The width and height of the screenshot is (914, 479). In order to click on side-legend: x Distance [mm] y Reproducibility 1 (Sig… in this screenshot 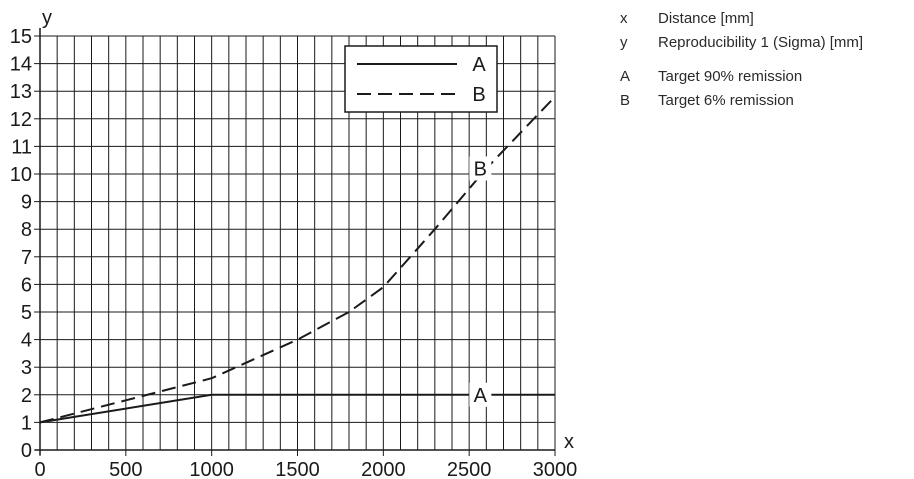, I will do `click(765, 59)`.